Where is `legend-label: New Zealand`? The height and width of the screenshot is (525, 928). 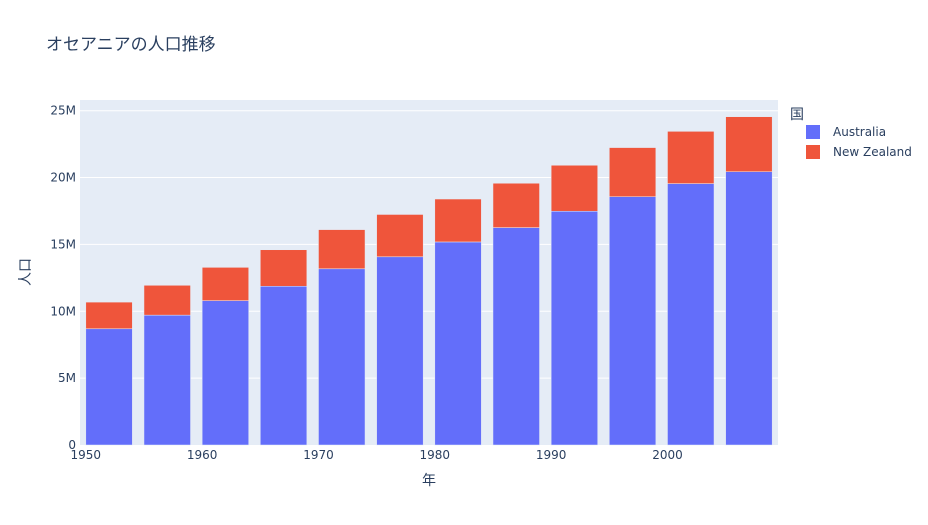 legend-label: New Zealand is located at coordinates (872, 152).